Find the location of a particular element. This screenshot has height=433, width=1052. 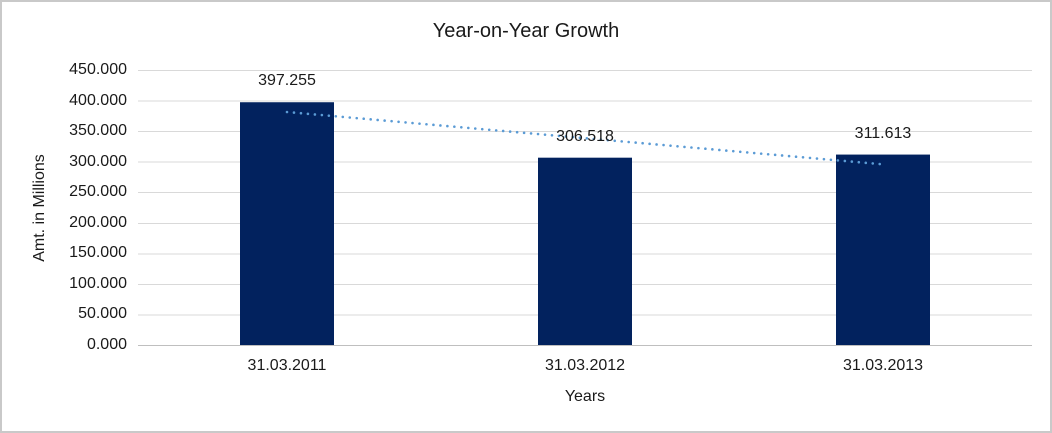

y-axis-title: Amt. in Millions is located at coordinates (39, 208).